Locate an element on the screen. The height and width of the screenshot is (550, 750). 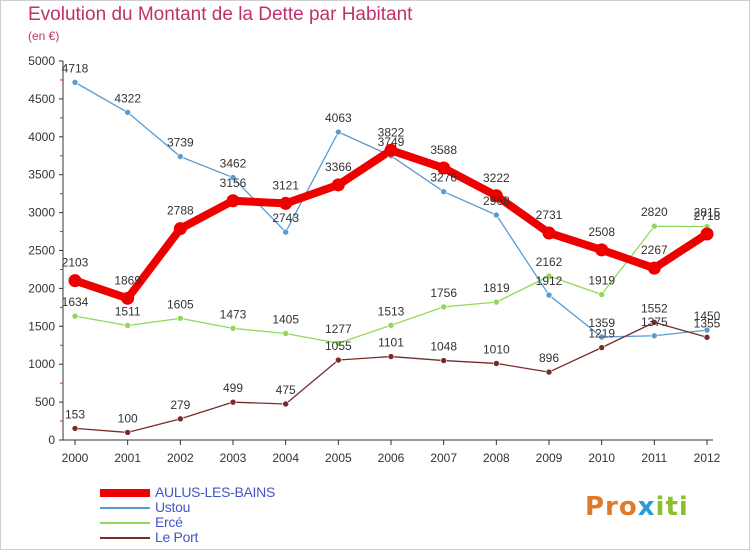
data-label: 2103 is located at coordinates (75, 263).